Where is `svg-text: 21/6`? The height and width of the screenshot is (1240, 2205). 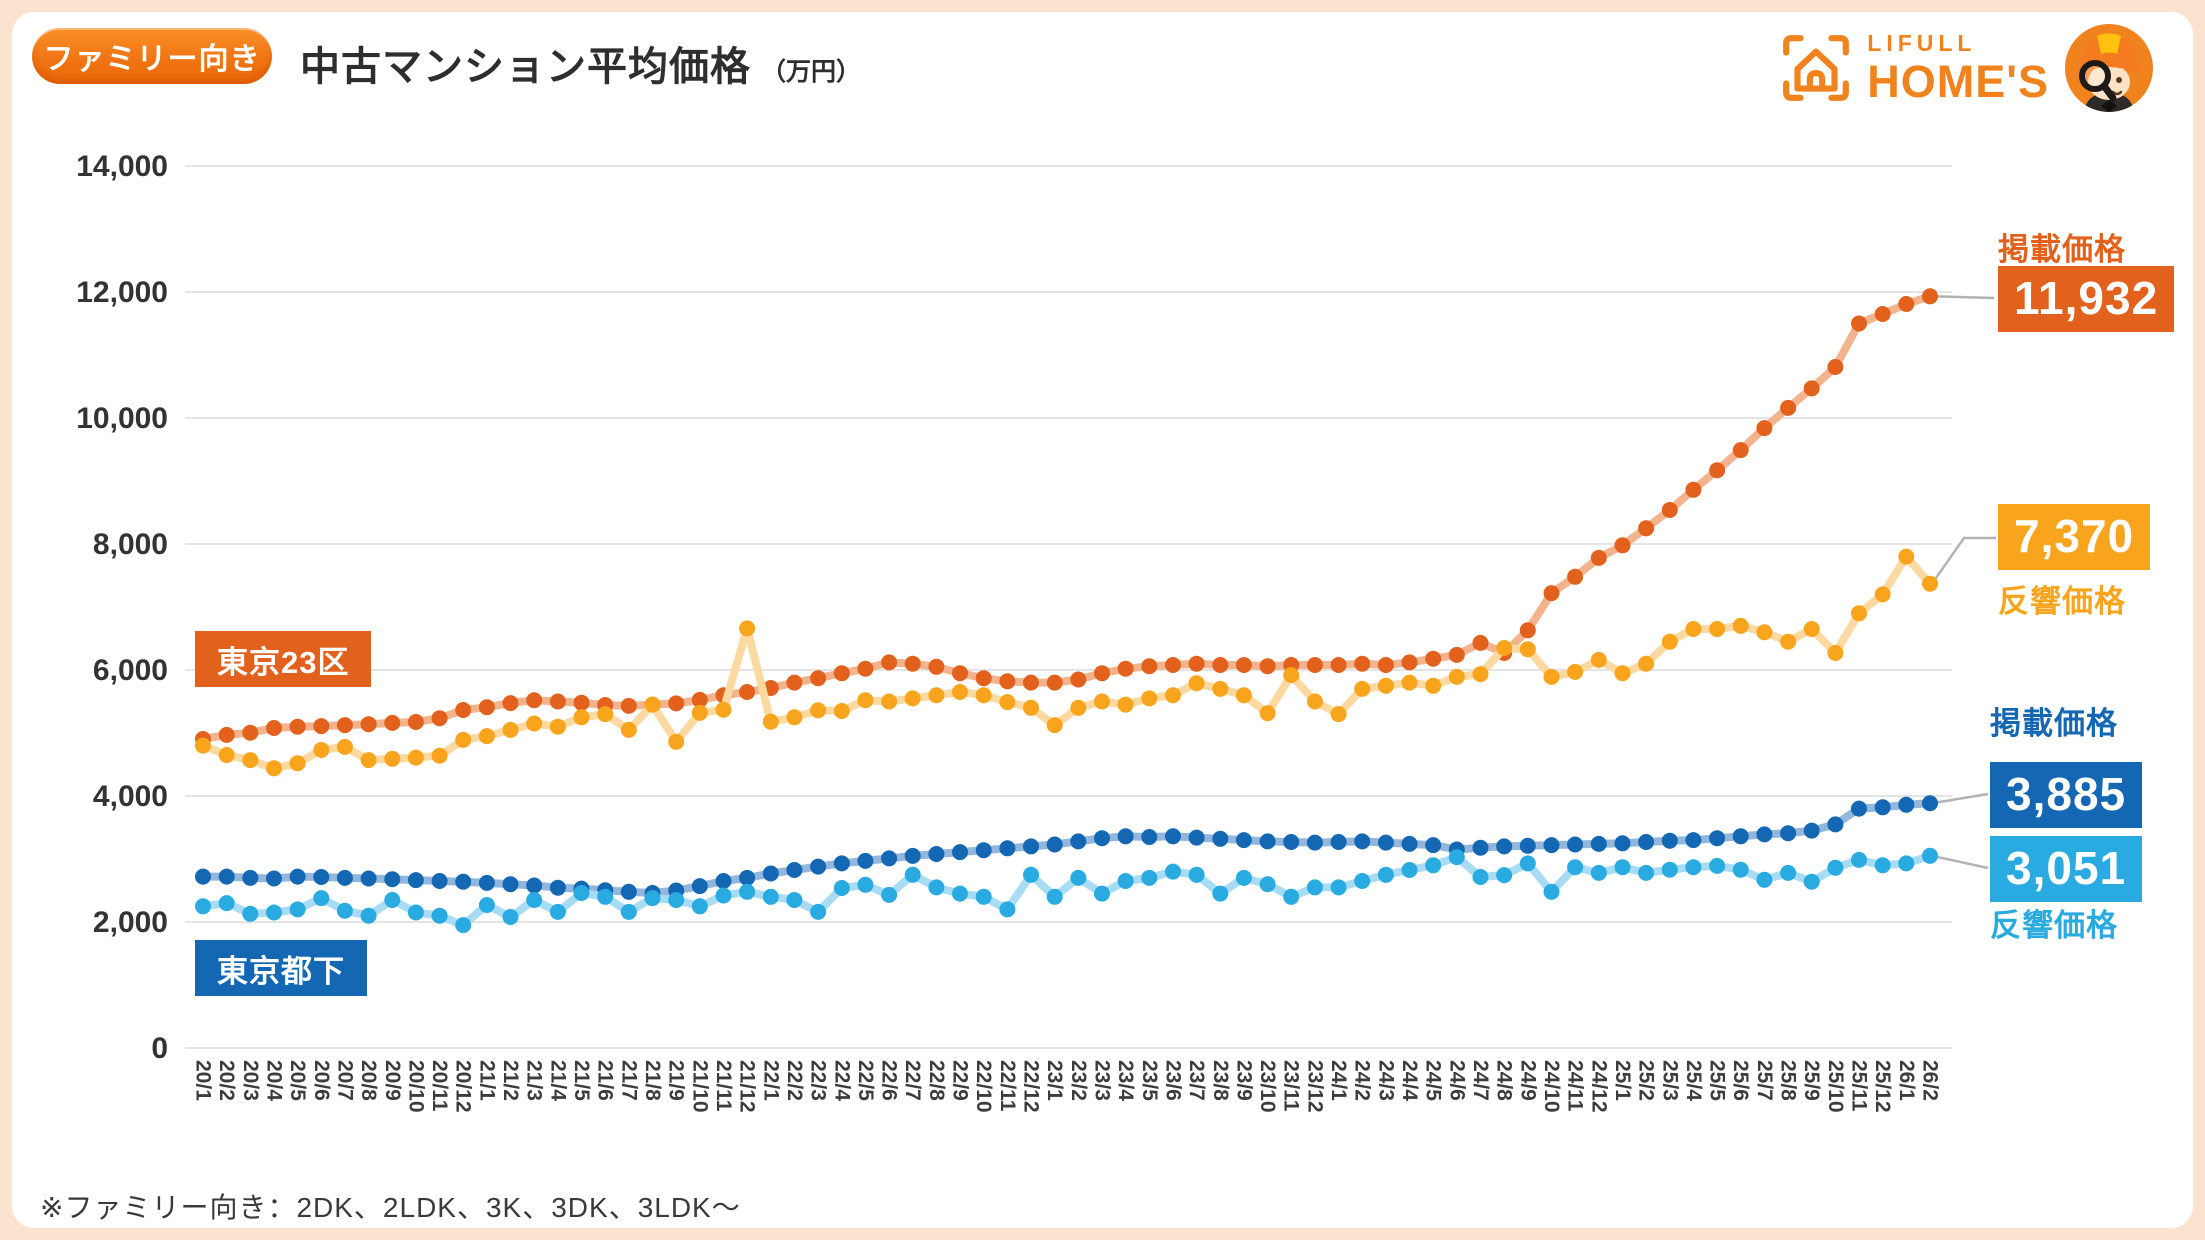
svg-text: 21/6 is located at coordinates (605, 1080).